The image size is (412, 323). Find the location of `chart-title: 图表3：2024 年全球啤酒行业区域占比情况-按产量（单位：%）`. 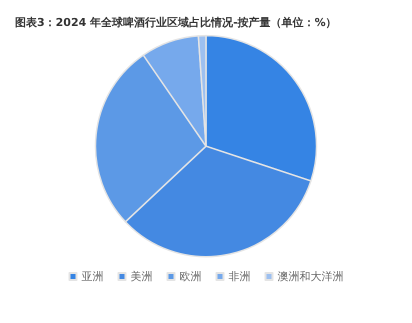

chart-title: 图表3：2024 年全球啤酒行业区域占比情况-按产量（单位：%） is located at coordinates (176, 22).